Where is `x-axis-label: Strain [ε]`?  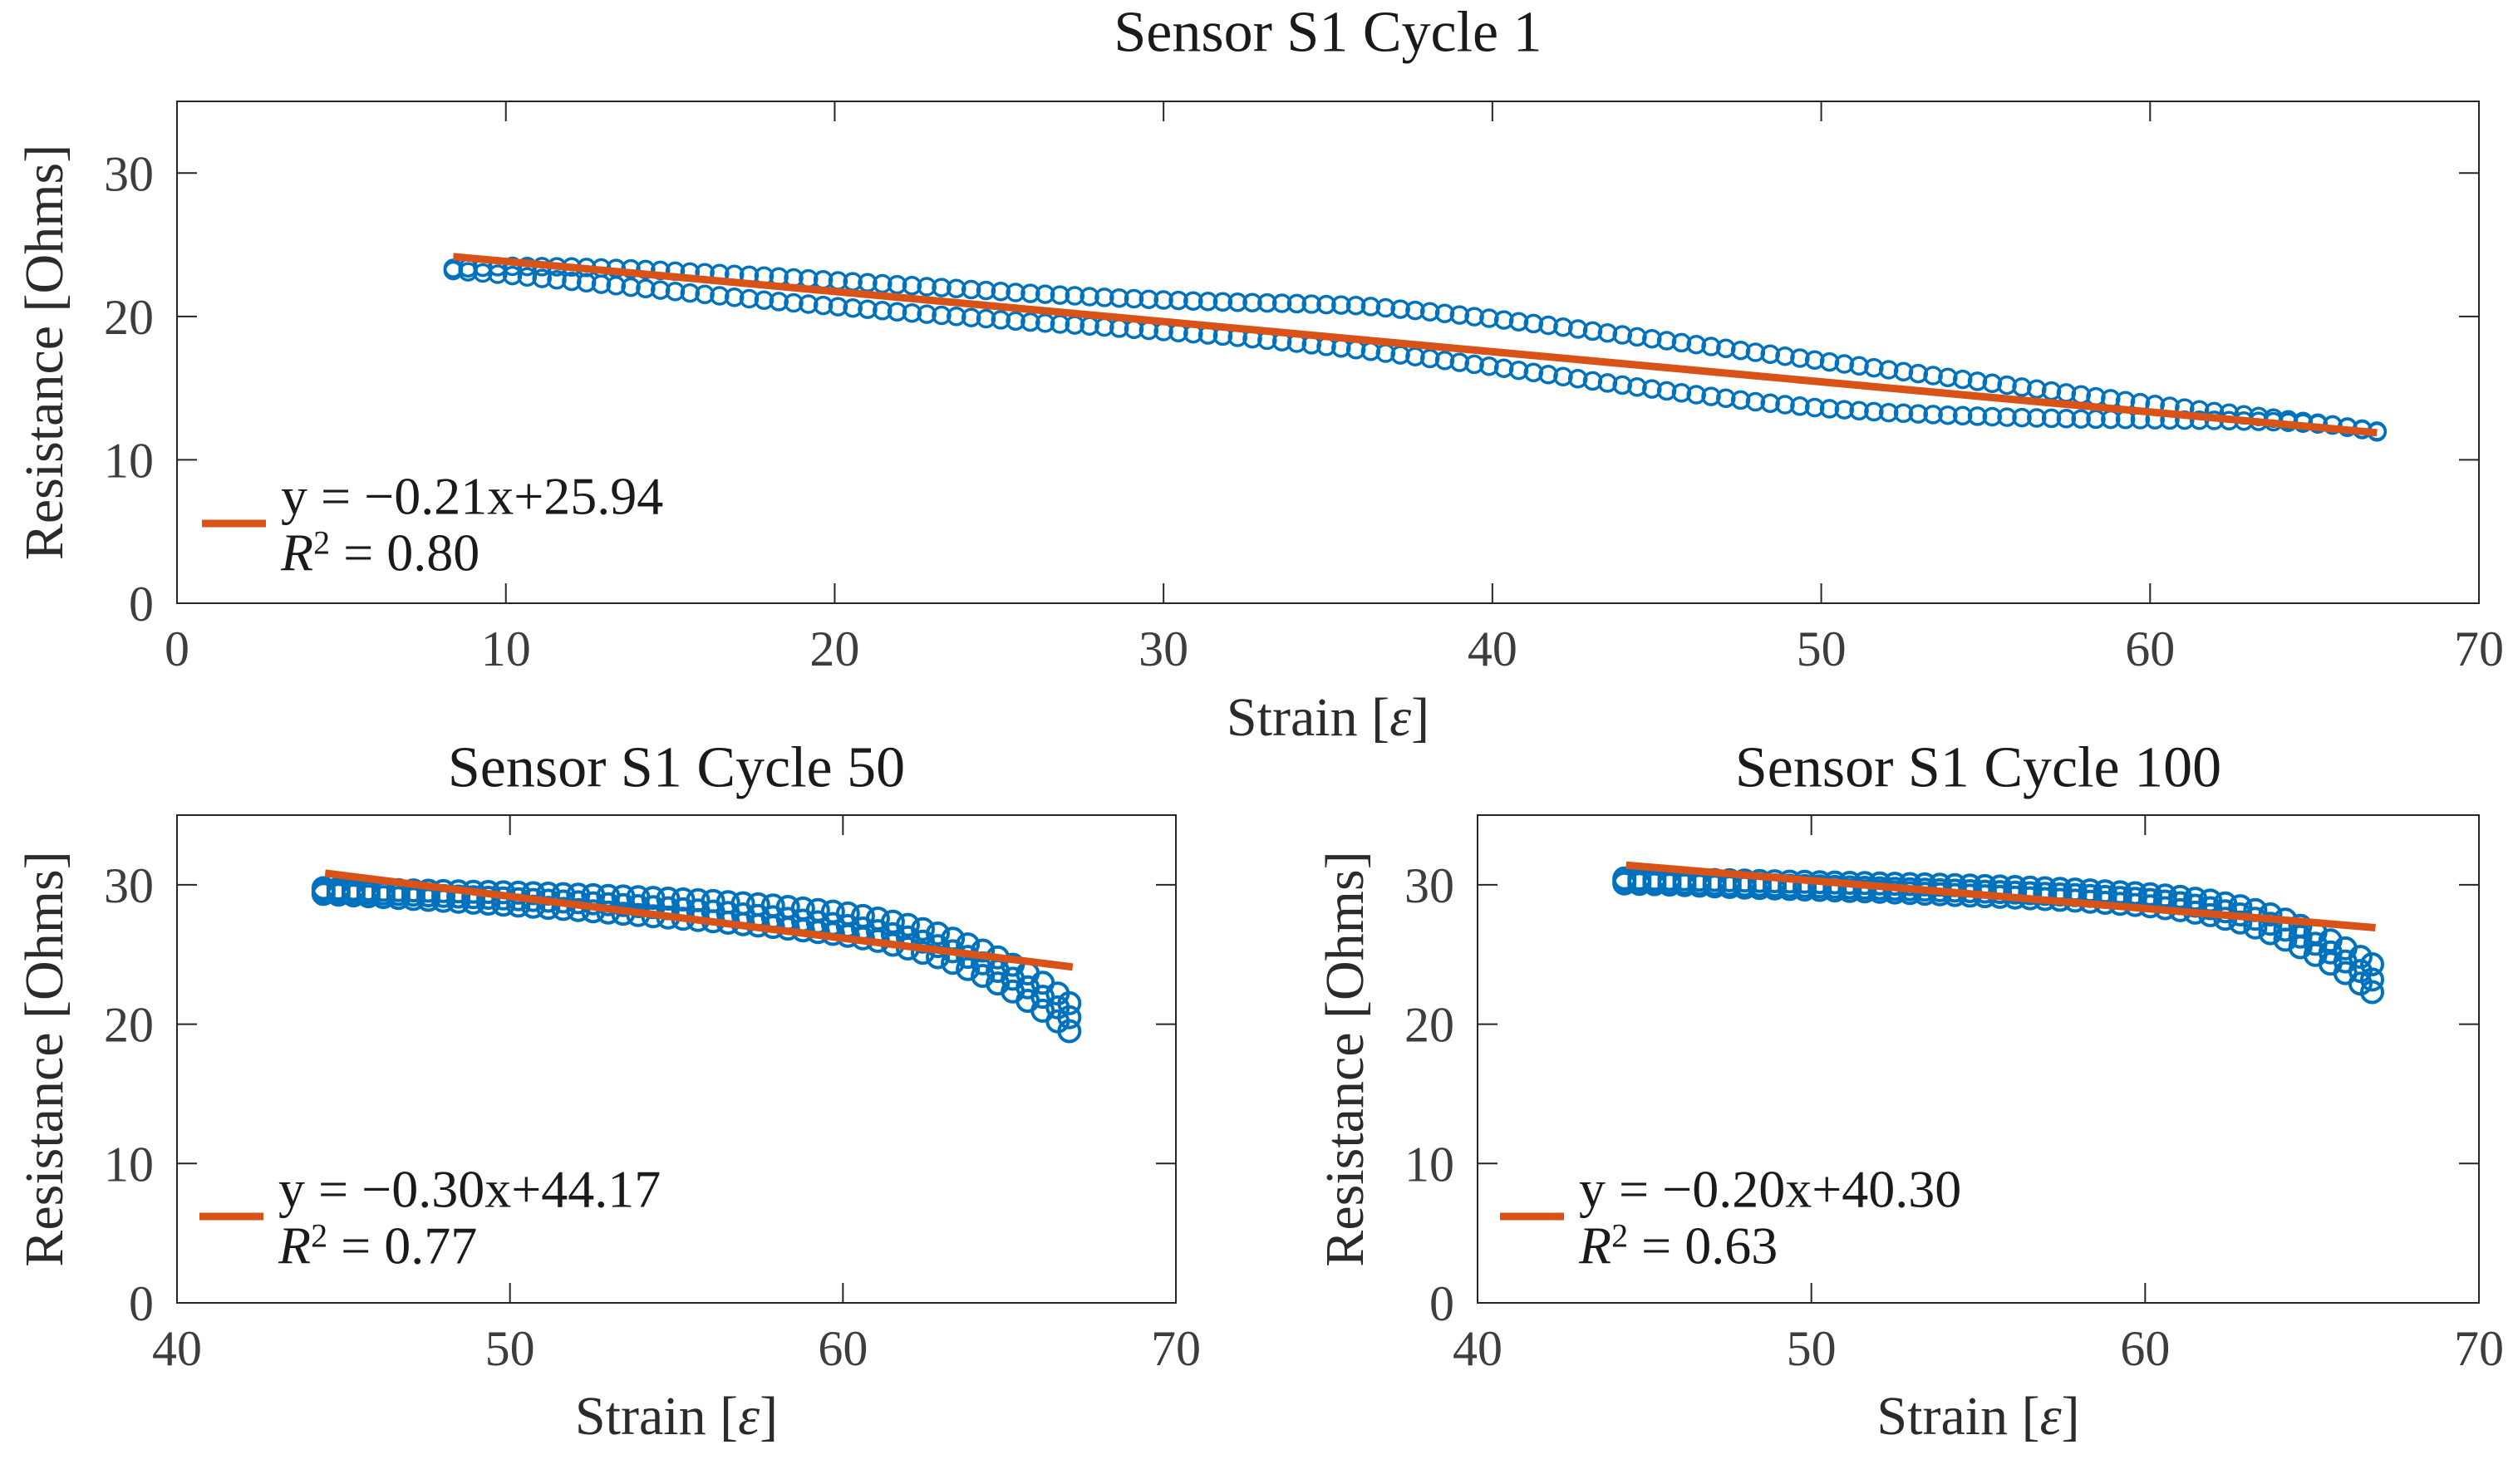
x-axis-label: Strain [ε] is located at coordinates (1328, 717).